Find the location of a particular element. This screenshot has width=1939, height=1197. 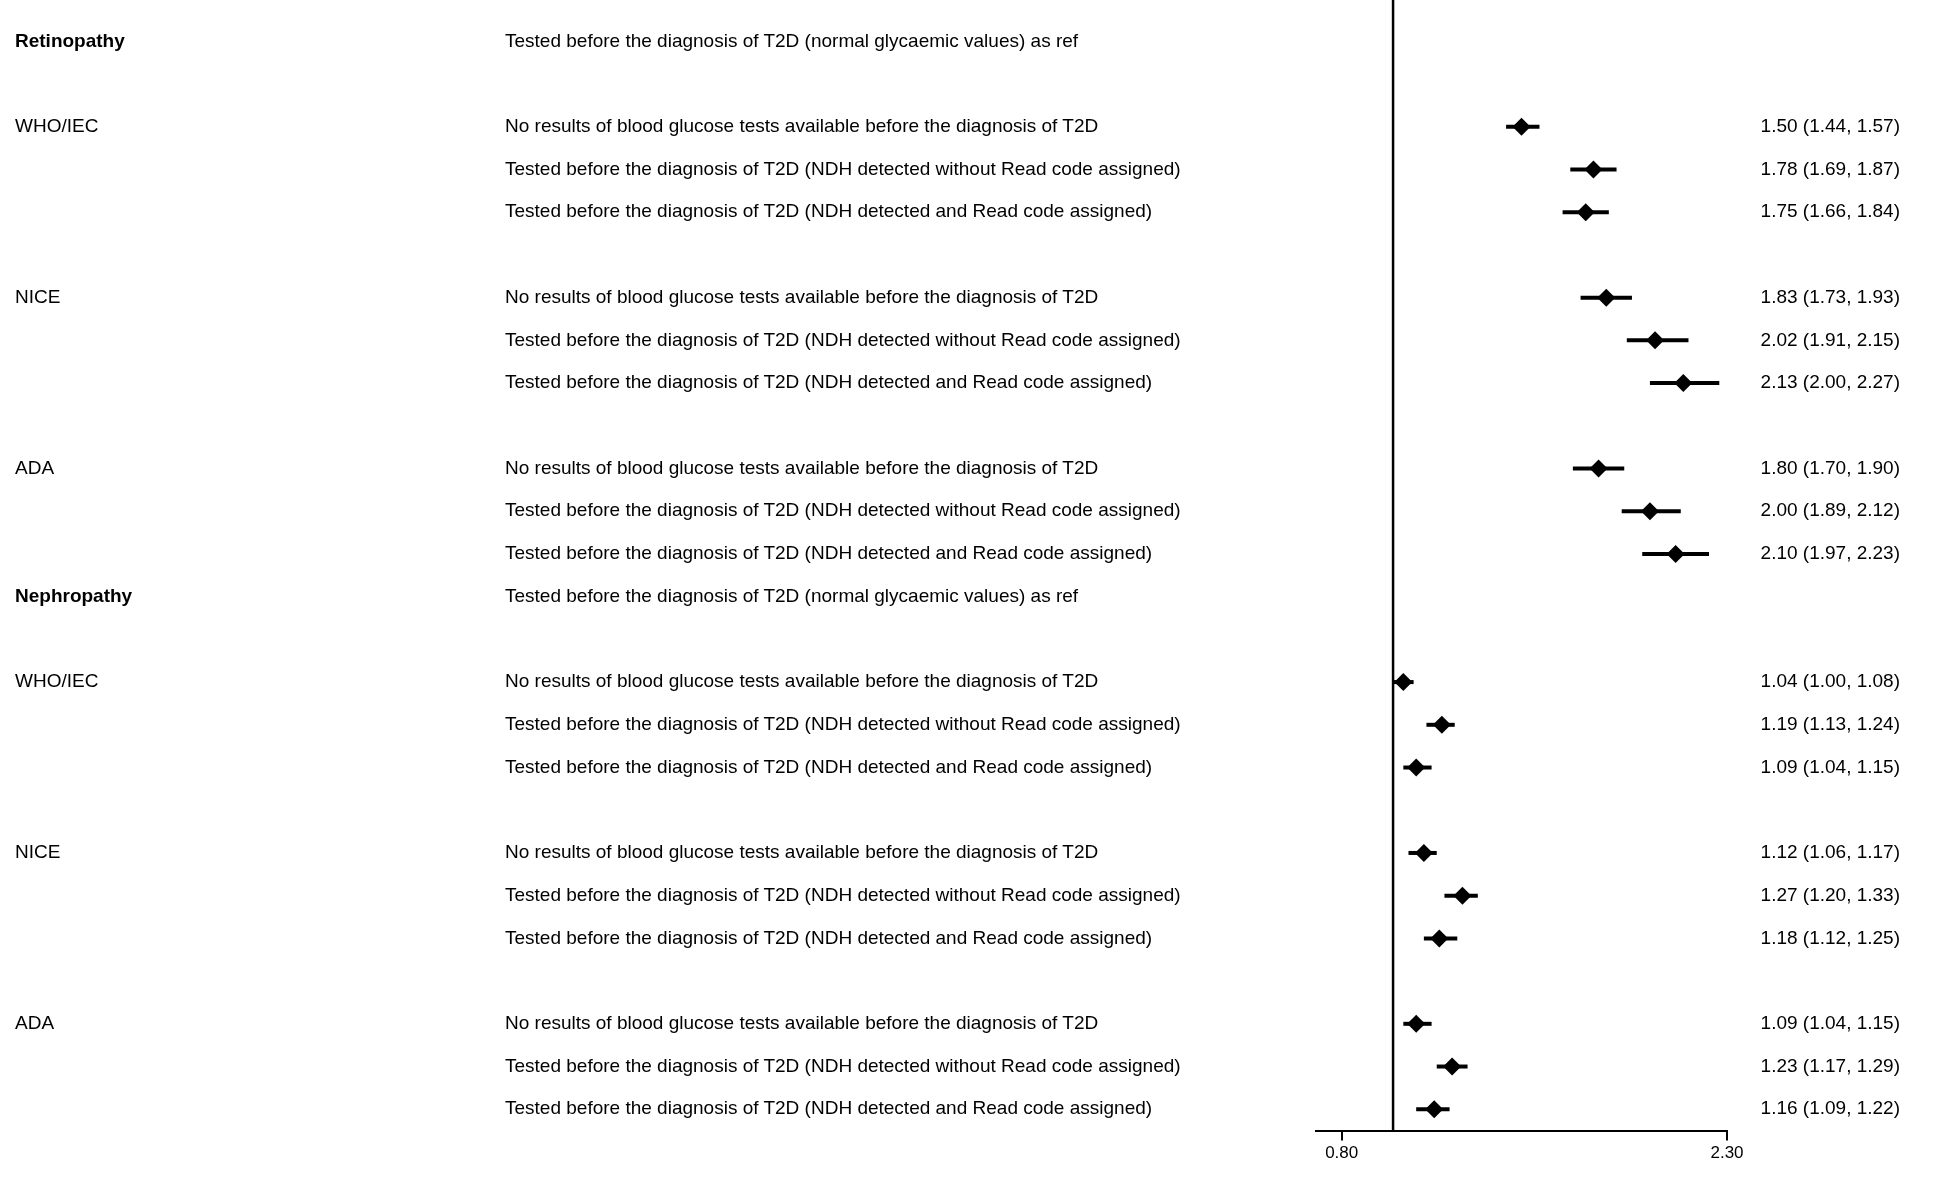

data-label: 2.10 (1.97, 2.23) is located at coordinates (1830, 553).